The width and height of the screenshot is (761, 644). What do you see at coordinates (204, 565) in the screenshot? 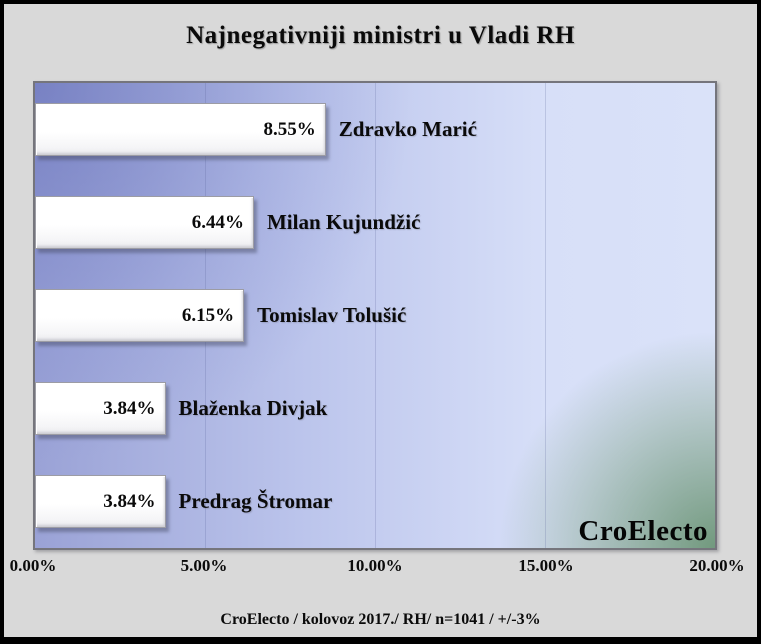
I see `x-axis-tick-label: 5.00%` at bounding box center [204, 565].